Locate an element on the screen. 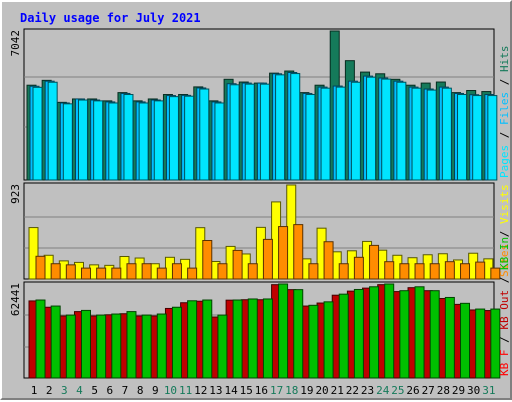 Image resolution: width=512 pixels, height=402 pixels. legend-top: Pages / Files / Hits is located at coordinates (504, 112).